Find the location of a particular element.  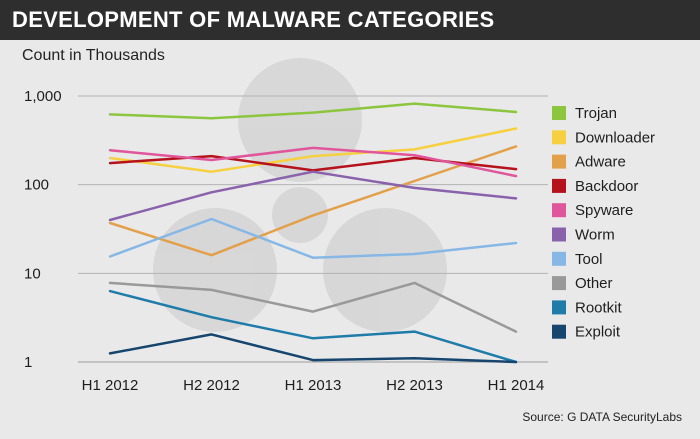

x-tick-label: H2 2013 is located at coordinates (414, 385).